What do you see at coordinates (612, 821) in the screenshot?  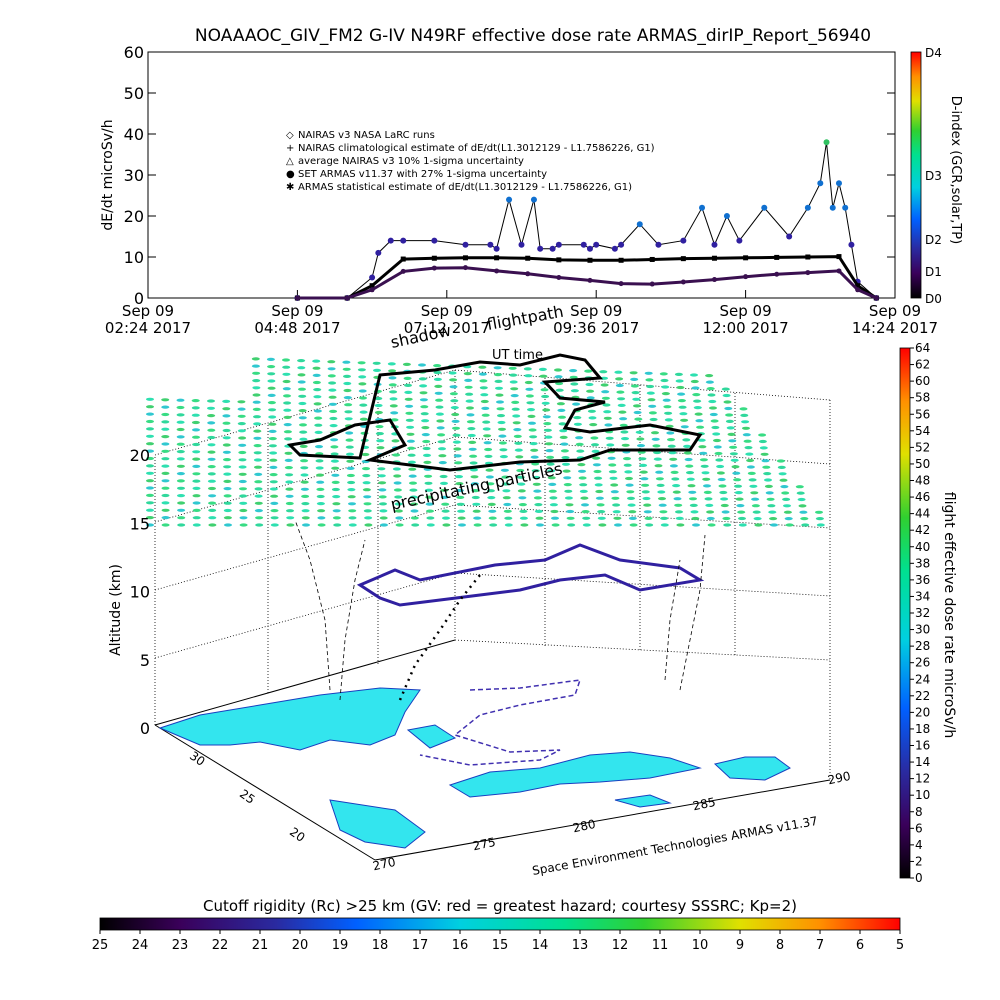 I see `longitude-ticks: 270 275 280 285 290` at bounding box center [612, 821].